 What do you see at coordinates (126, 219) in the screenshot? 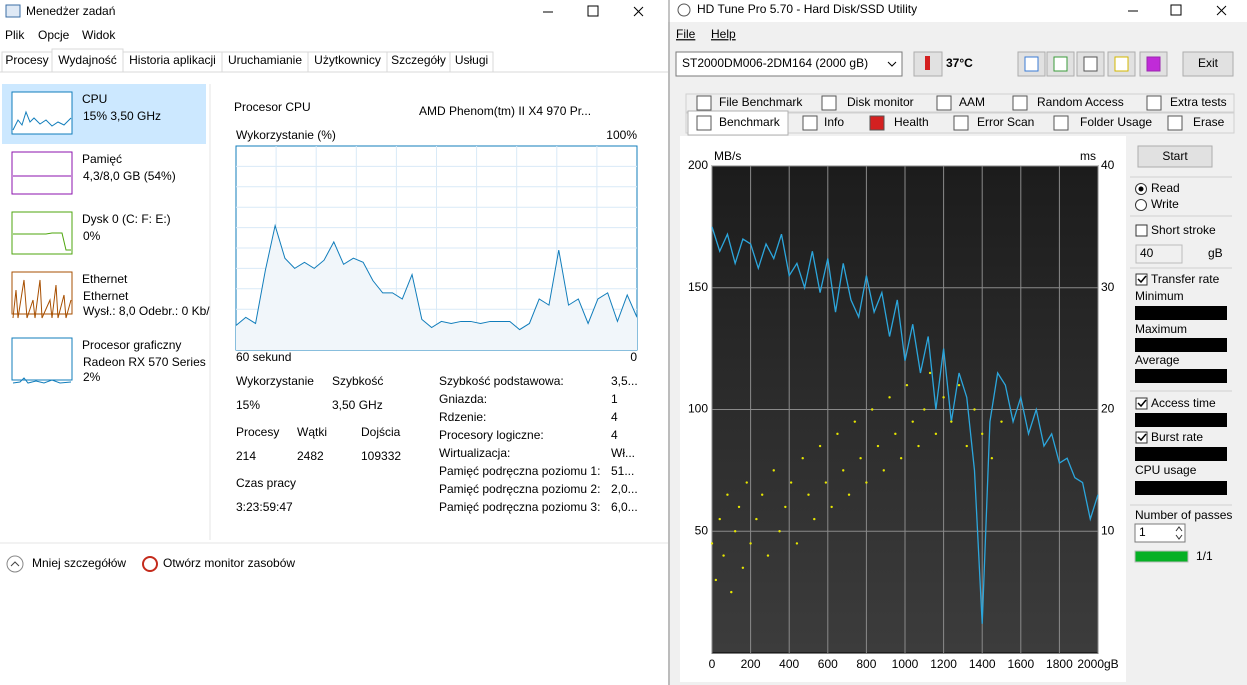
I see `device-name: Dysk 0 (C: F: E:)` at bounding box center [126, 219].